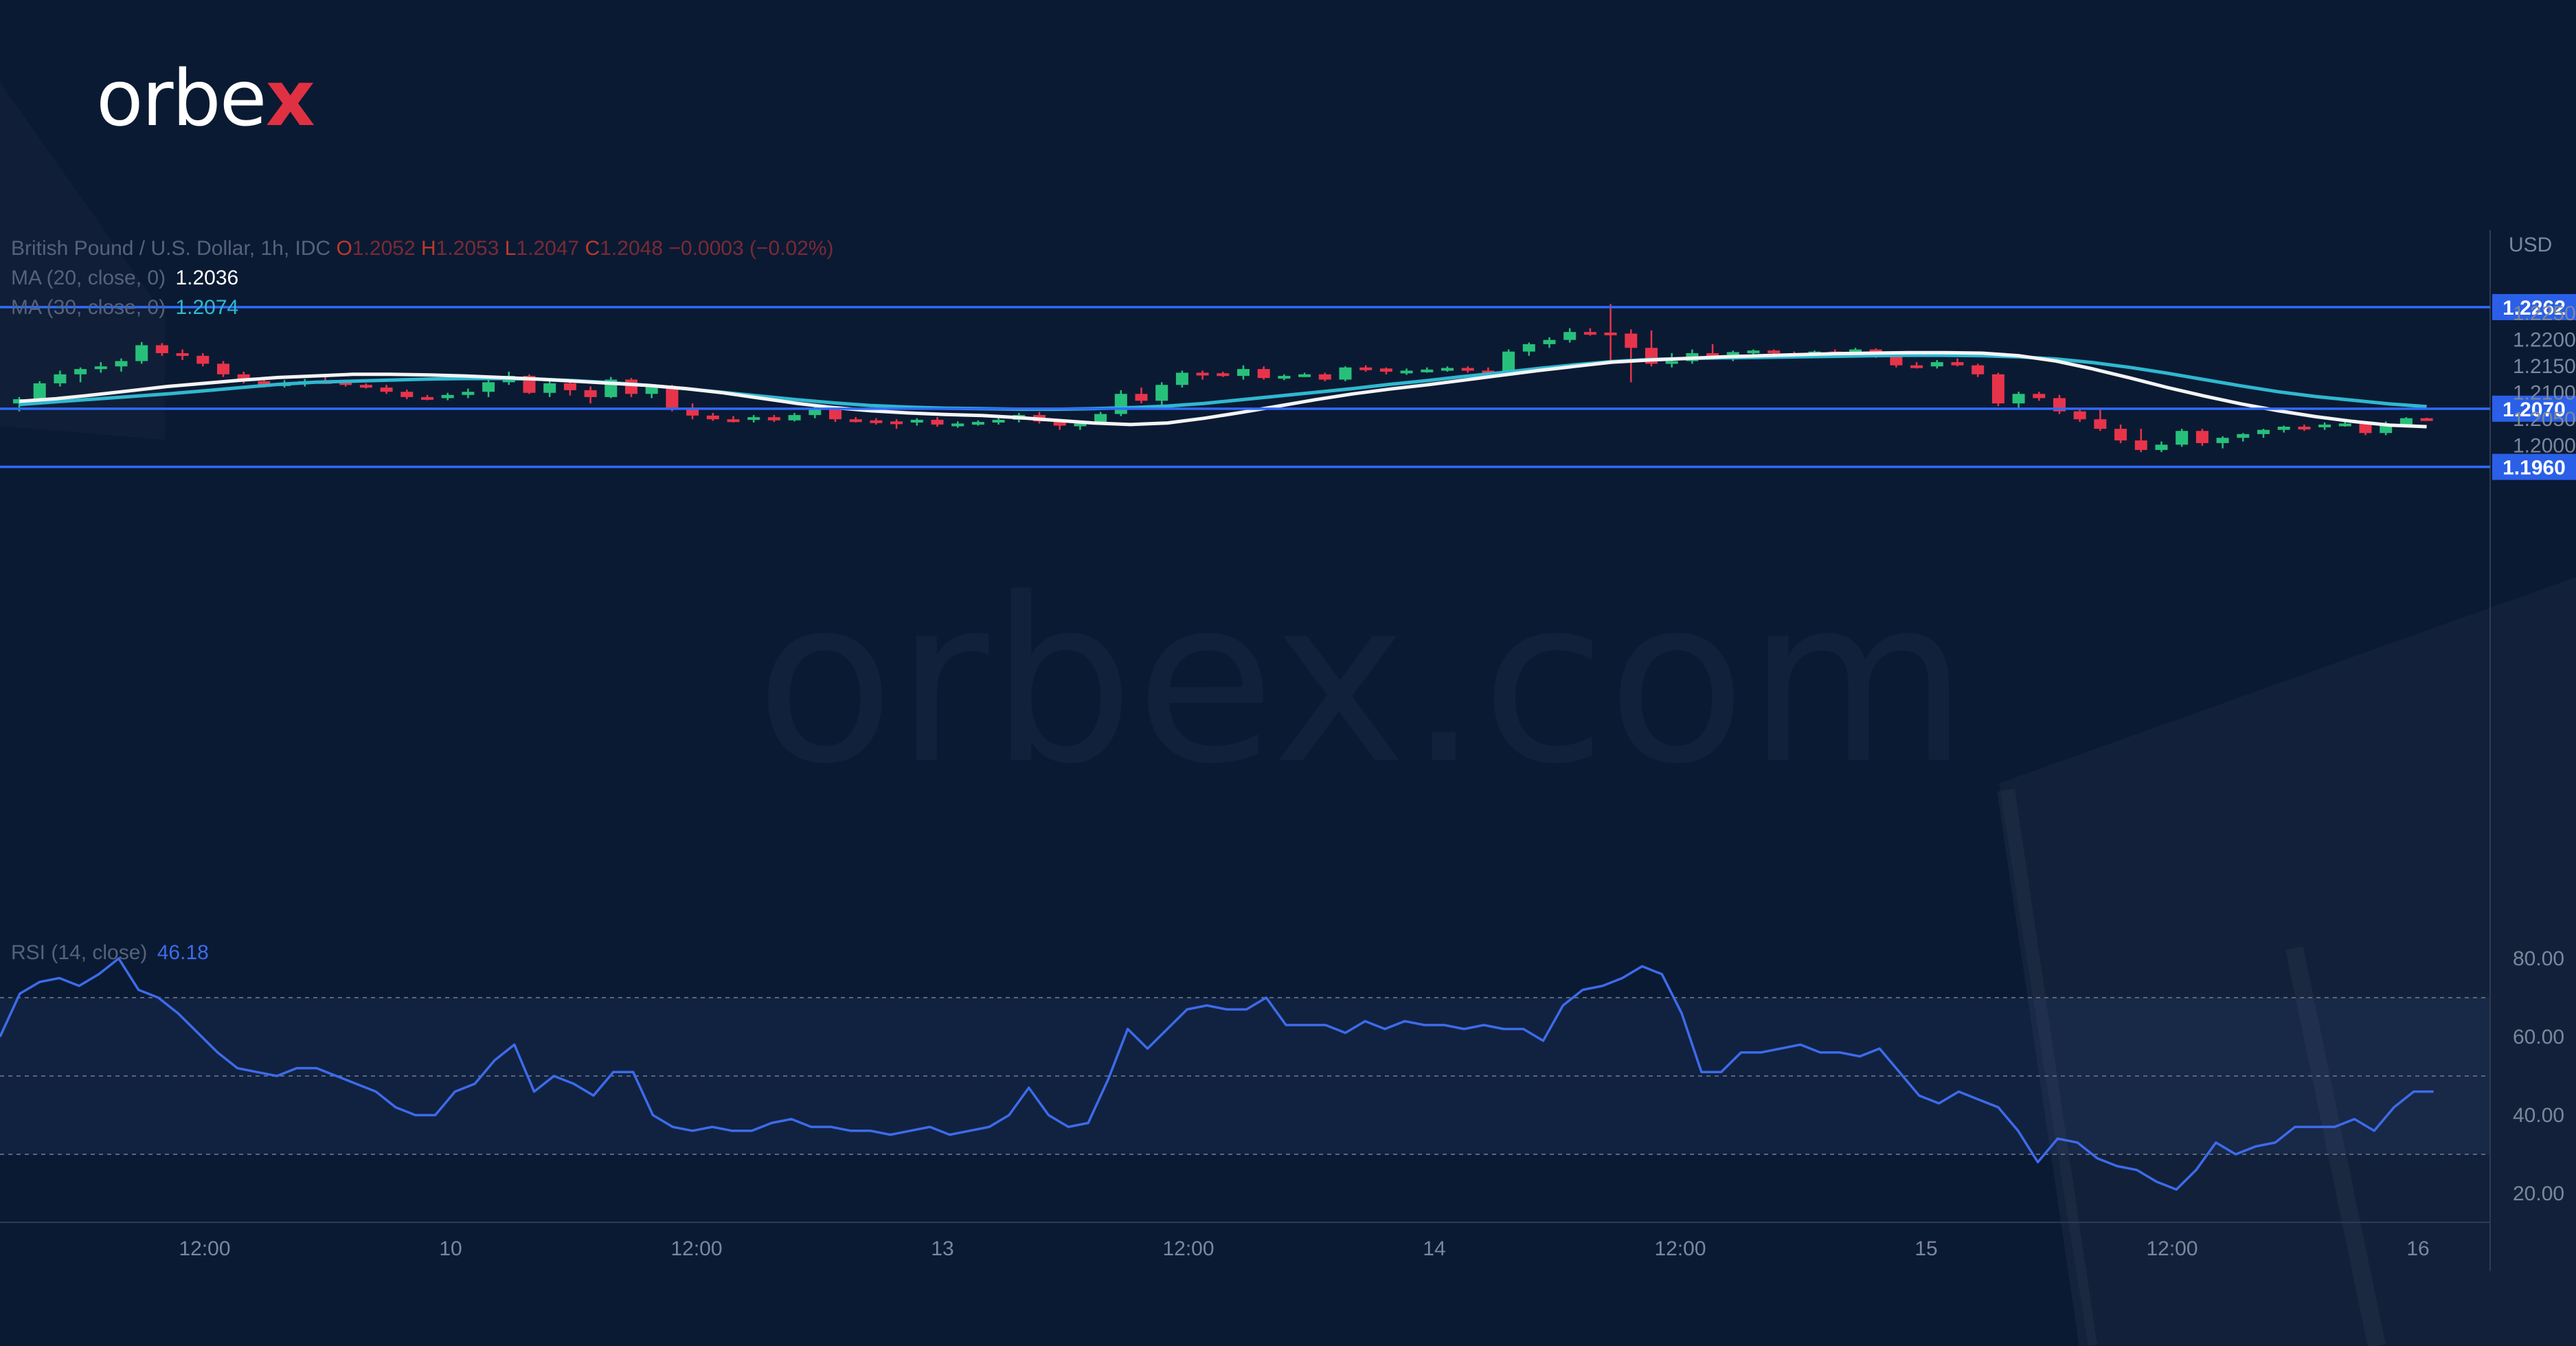 This screenshot has width=2576, height=1346. What do you see at coordinates (207, 307) in the screenshot?
I see `ma30-value: 1.2074` at bounding box center [207, 307].